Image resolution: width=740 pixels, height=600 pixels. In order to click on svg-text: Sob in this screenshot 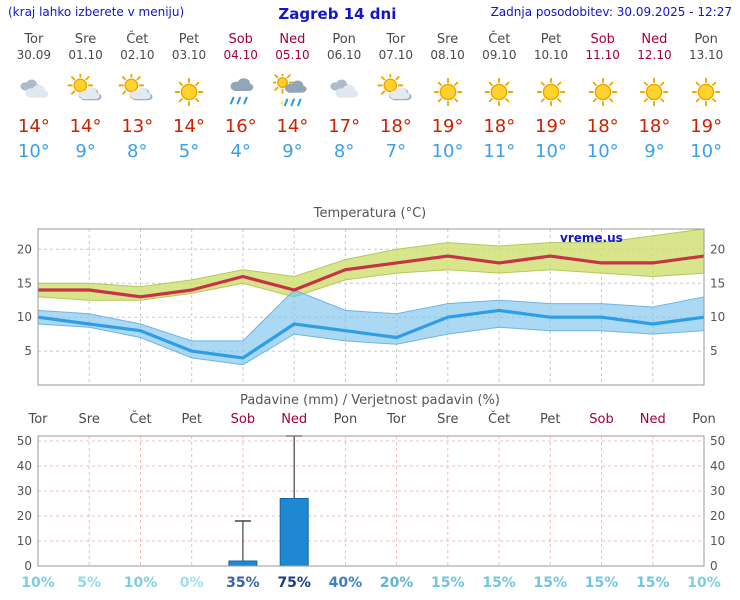, I will do `click(243, 419)`.